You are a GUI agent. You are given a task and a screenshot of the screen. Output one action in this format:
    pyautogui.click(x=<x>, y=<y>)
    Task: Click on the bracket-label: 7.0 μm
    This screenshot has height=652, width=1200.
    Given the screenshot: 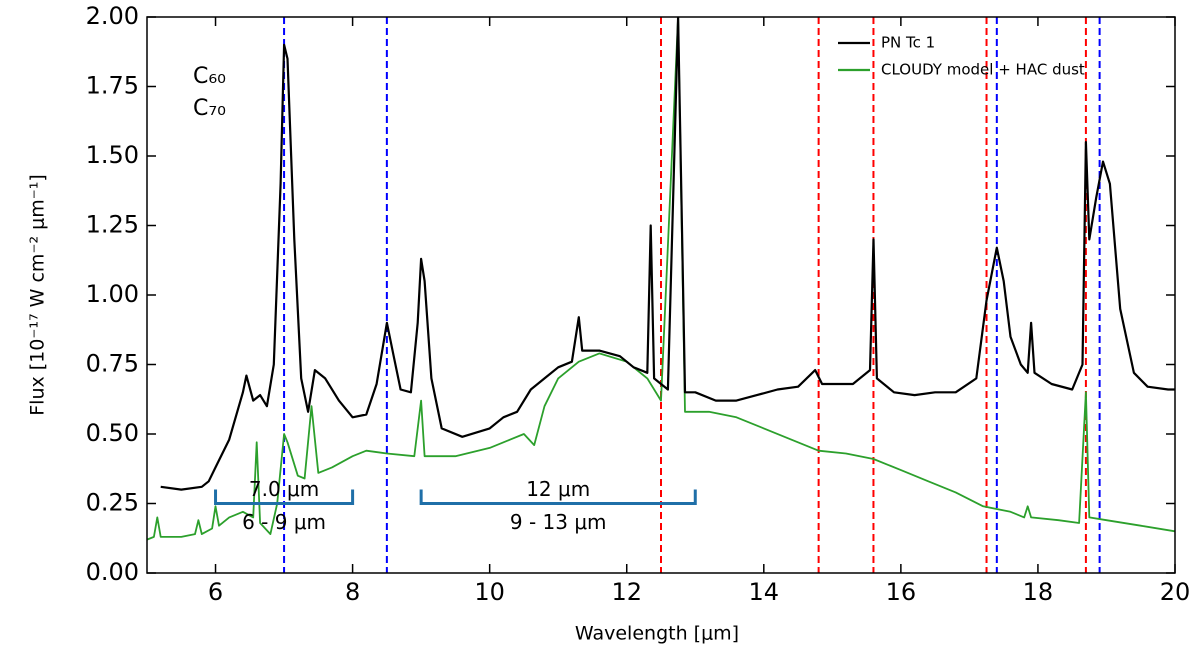 What is the action you would take?
    pyautogui.click(x=284, y=489)
    